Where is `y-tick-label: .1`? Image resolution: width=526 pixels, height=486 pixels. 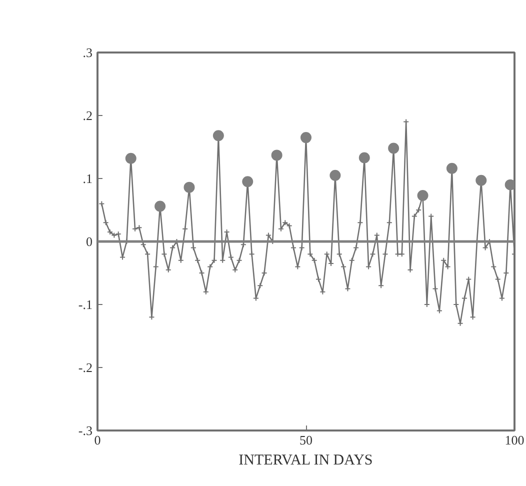 y-tick-label: .1 is located at coordinates (87, 178).